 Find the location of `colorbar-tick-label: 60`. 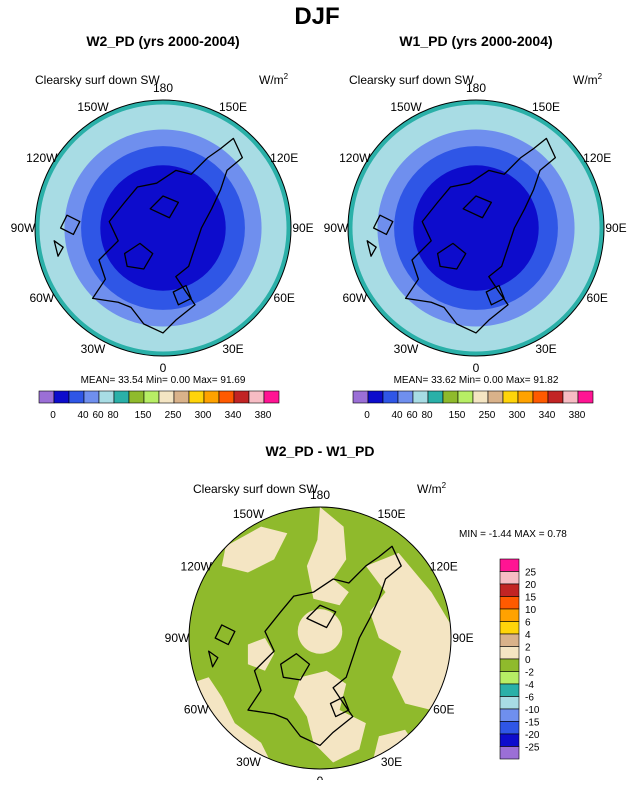

colorbar-tick-label: 60 is located at coordinates (98, 415).